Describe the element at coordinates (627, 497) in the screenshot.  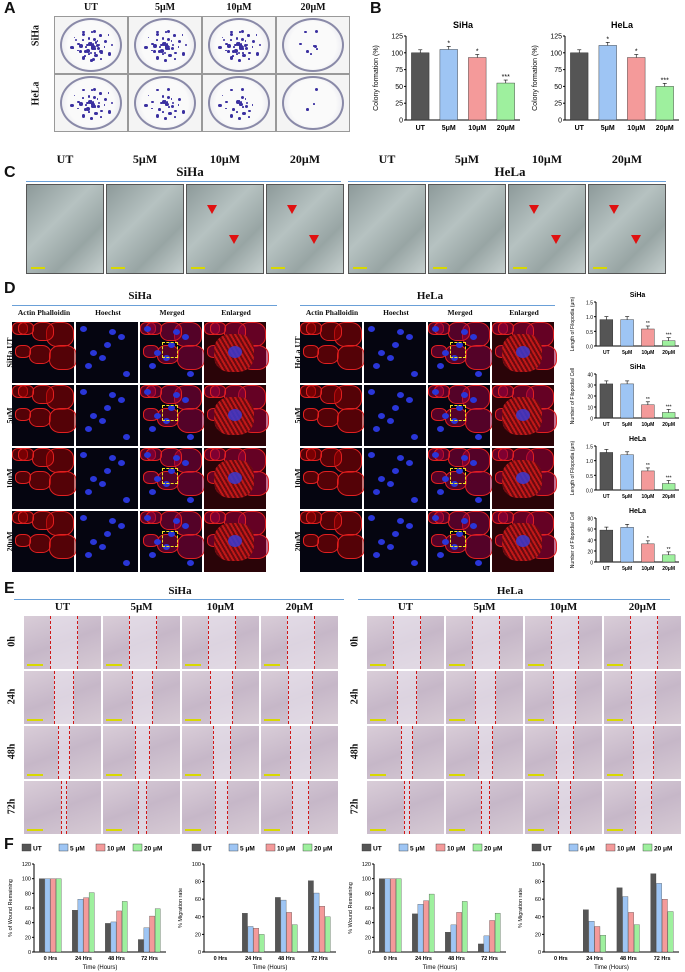
I see `x-tick-label: 5μM` at that location.